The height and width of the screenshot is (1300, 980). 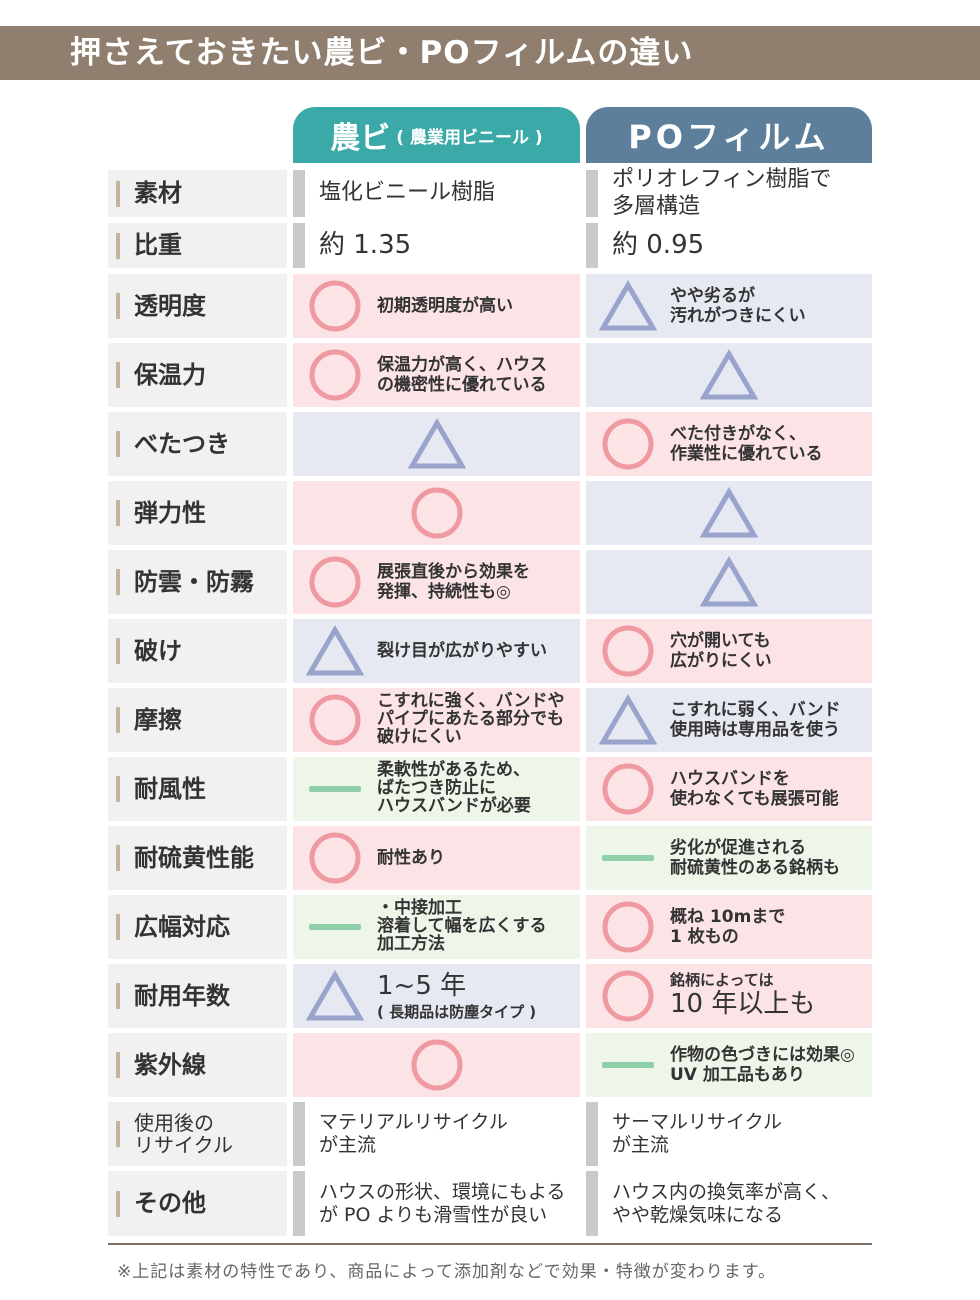 What do you see at coordinates (722, 180) in the screenshot?
I see `cell-text-line: ポリオレフィン樹脂で` at bounding box center [722, 180].